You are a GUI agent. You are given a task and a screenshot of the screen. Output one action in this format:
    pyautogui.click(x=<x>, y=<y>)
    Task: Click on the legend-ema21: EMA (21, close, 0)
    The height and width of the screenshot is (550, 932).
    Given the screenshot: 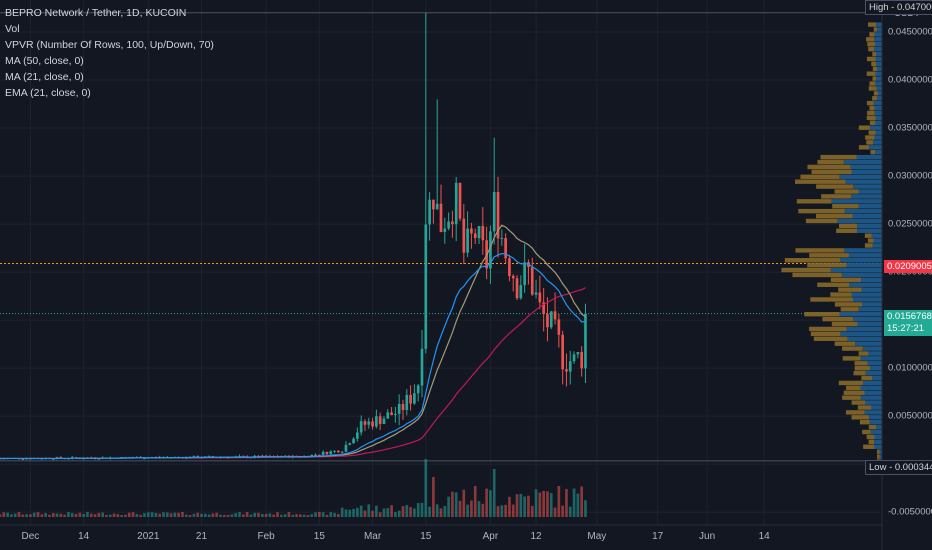 What is the action you would take?
    pyautogui.click(x=48, y=93)
    